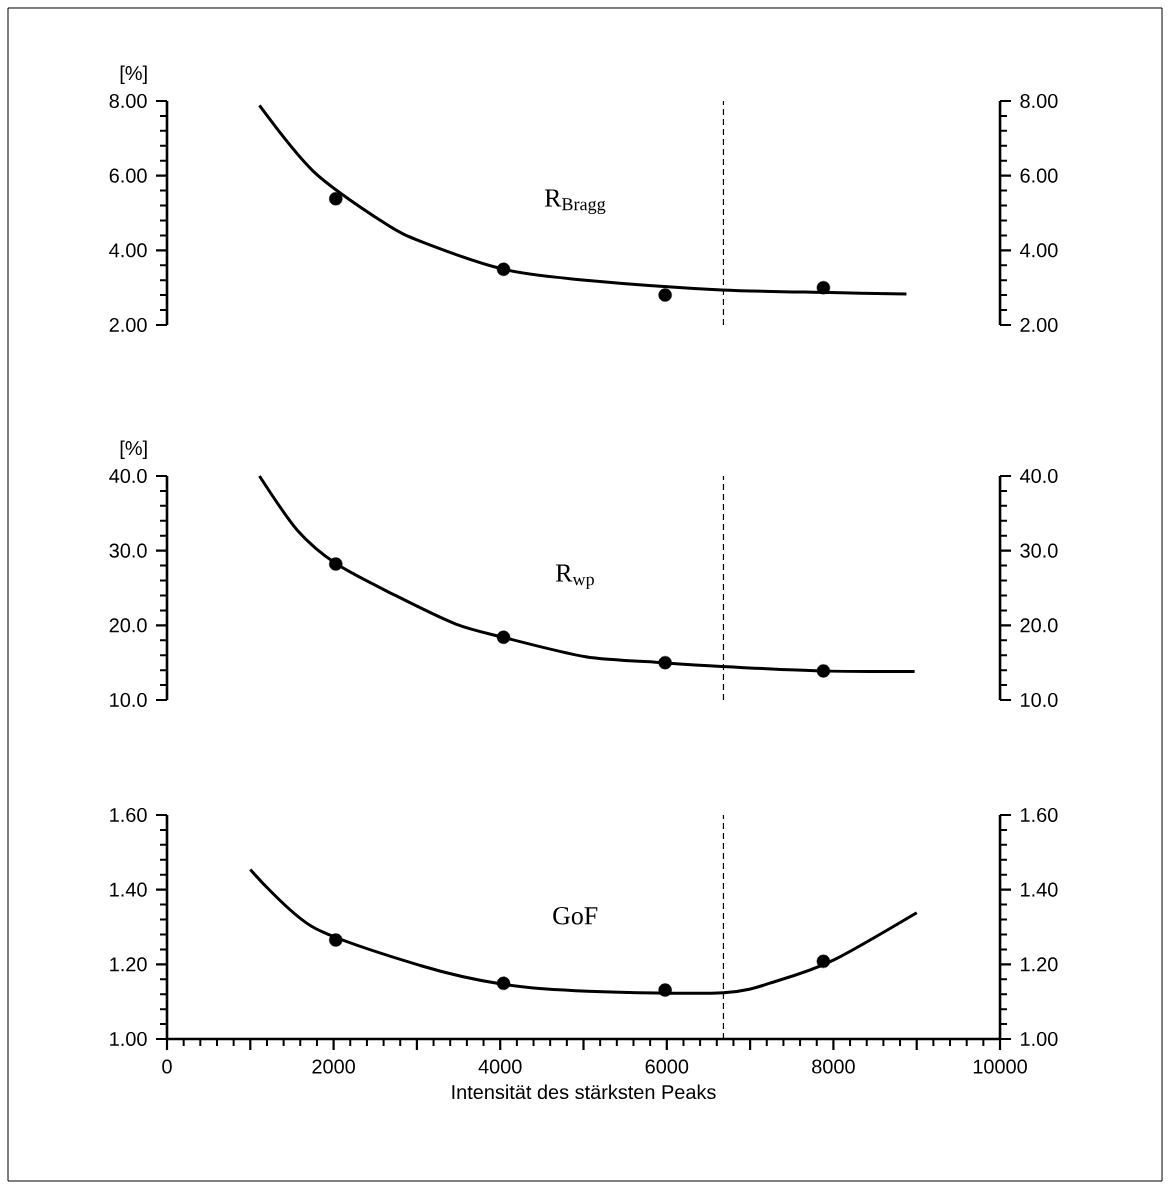 This screenshot has height=1189, width=1170. What do you see at coordinates (1038, 250) in the screenshot?
I see `y2-tick-label: 4.00` at bounding box center [1038, 250].